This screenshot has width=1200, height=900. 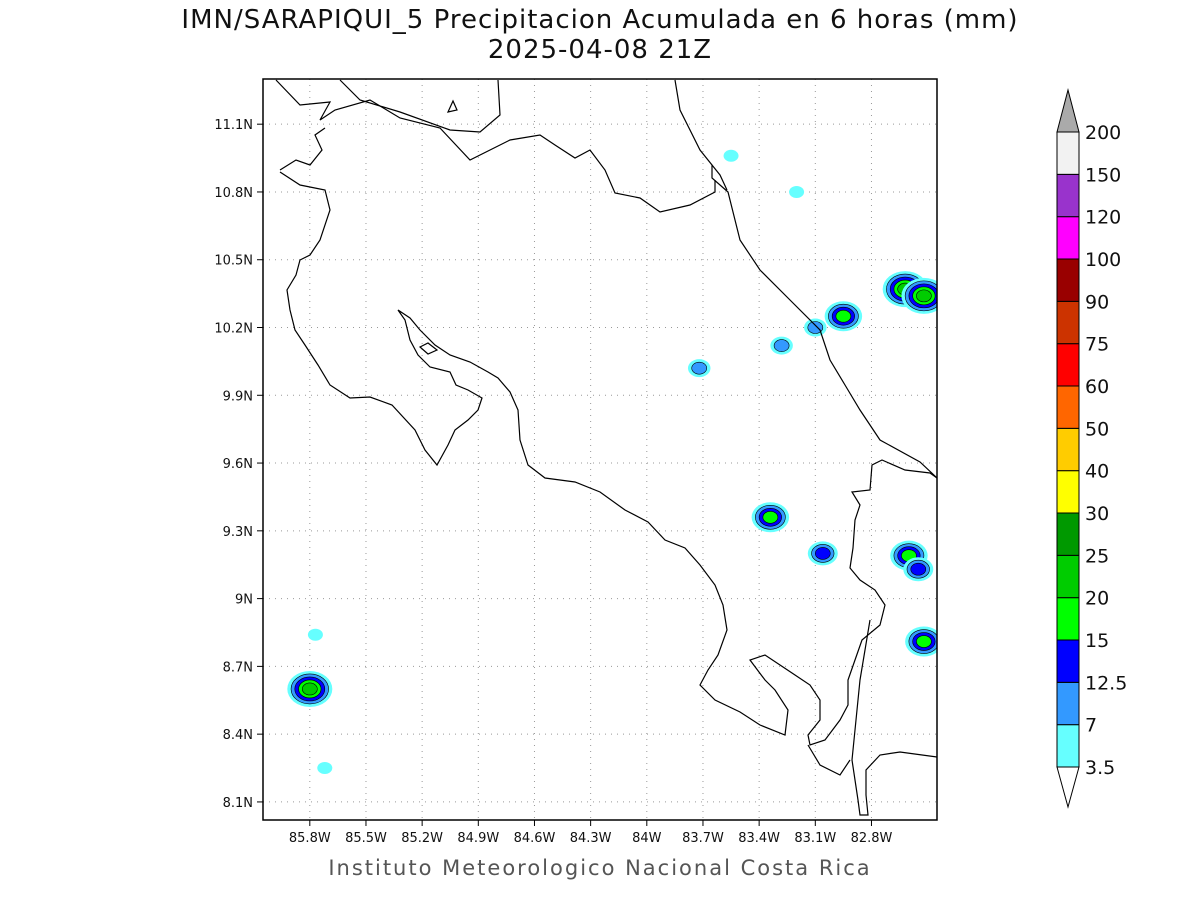 What do you see at coordinates (452, 106) in the screenshot?
I see `lake-island` at bounding box center [452, 106].